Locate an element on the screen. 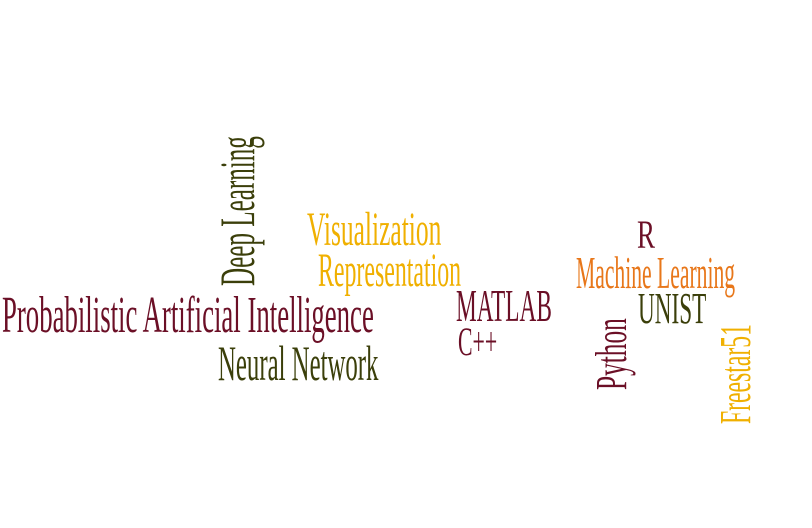 The width and height of the screenshot is (812, 528). word-machine-learning: Machine Learning is located at coordinates (656, 272).